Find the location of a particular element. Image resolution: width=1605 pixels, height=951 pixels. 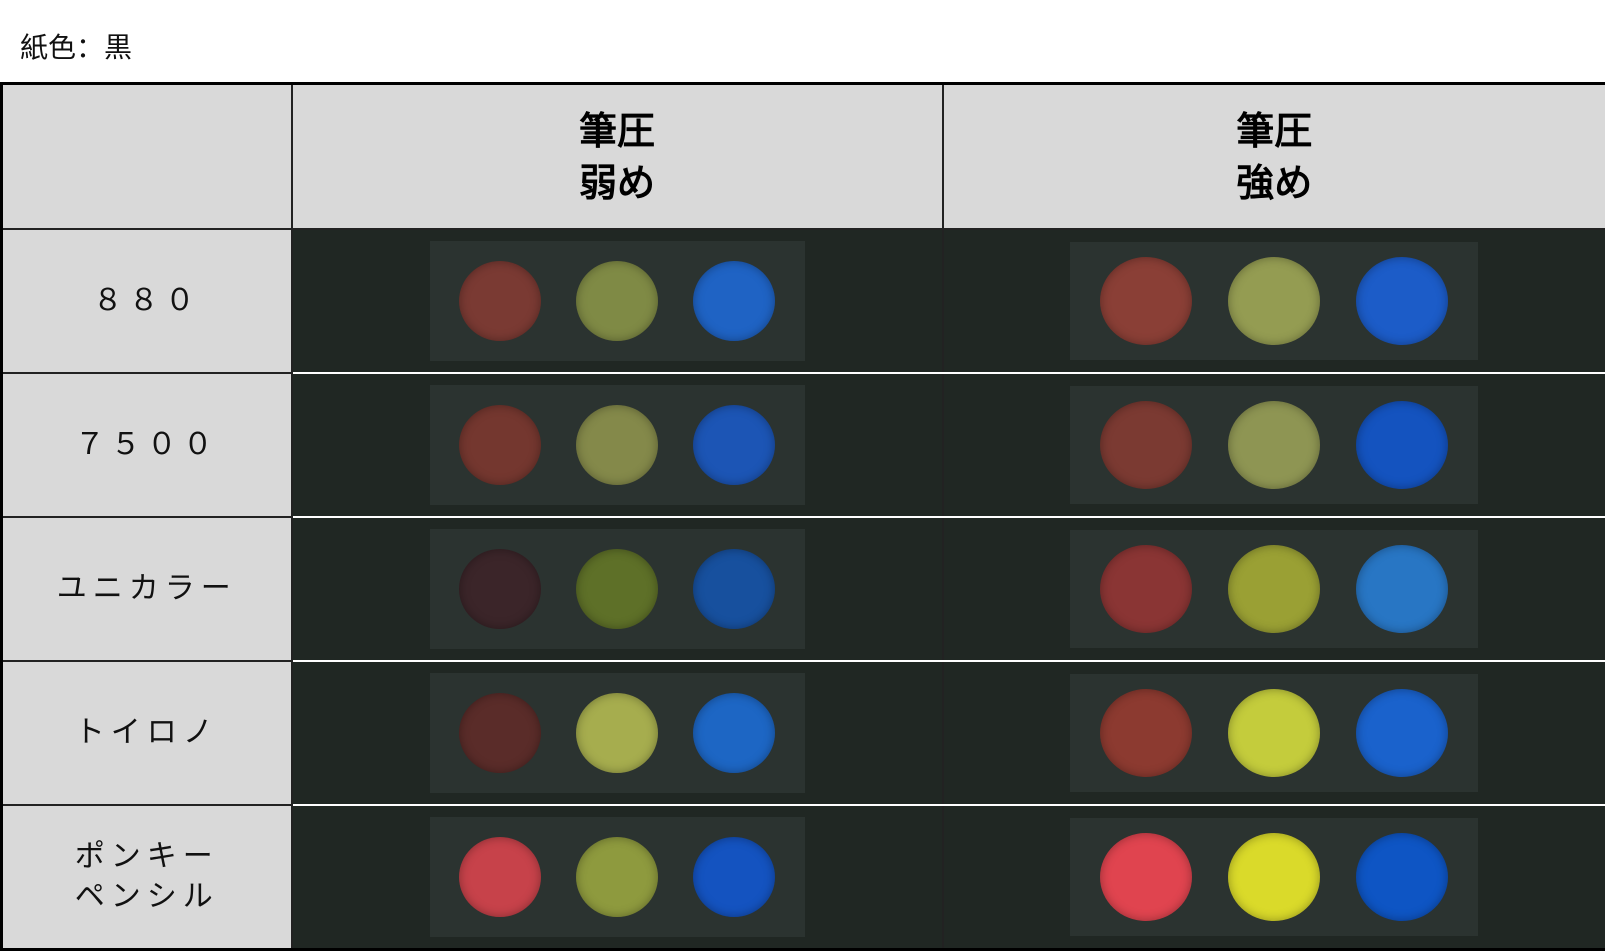

product-label: ８８０ is located at coordinates (147, 301).